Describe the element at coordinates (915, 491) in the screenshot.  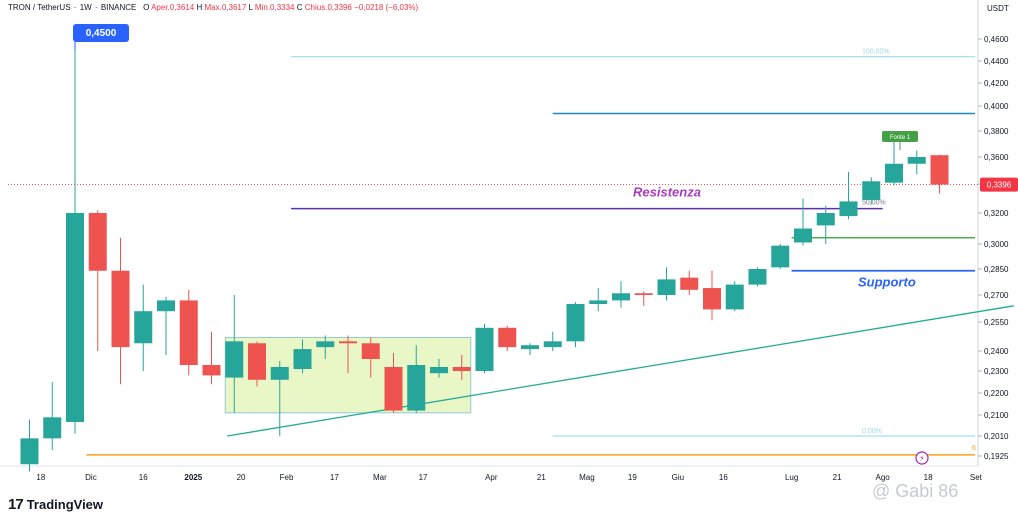
I see `author-watermark: @ Gabi 86` at that location.